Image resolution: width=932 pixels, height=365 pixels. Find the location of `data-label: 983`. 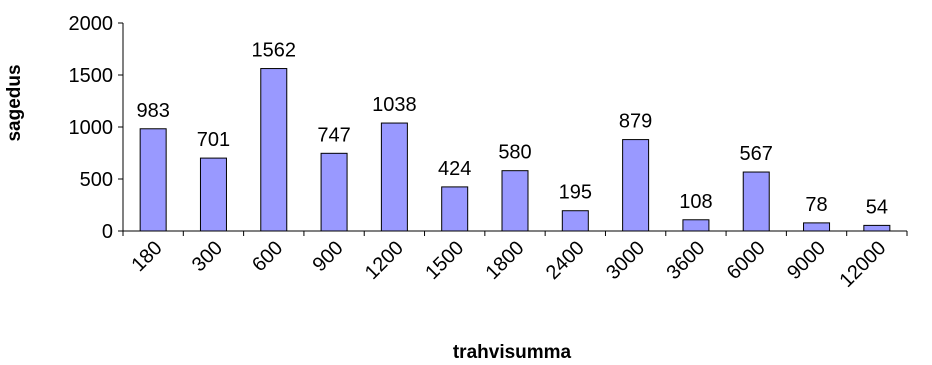

data-label: 983 is located at coordinates (152, 111).